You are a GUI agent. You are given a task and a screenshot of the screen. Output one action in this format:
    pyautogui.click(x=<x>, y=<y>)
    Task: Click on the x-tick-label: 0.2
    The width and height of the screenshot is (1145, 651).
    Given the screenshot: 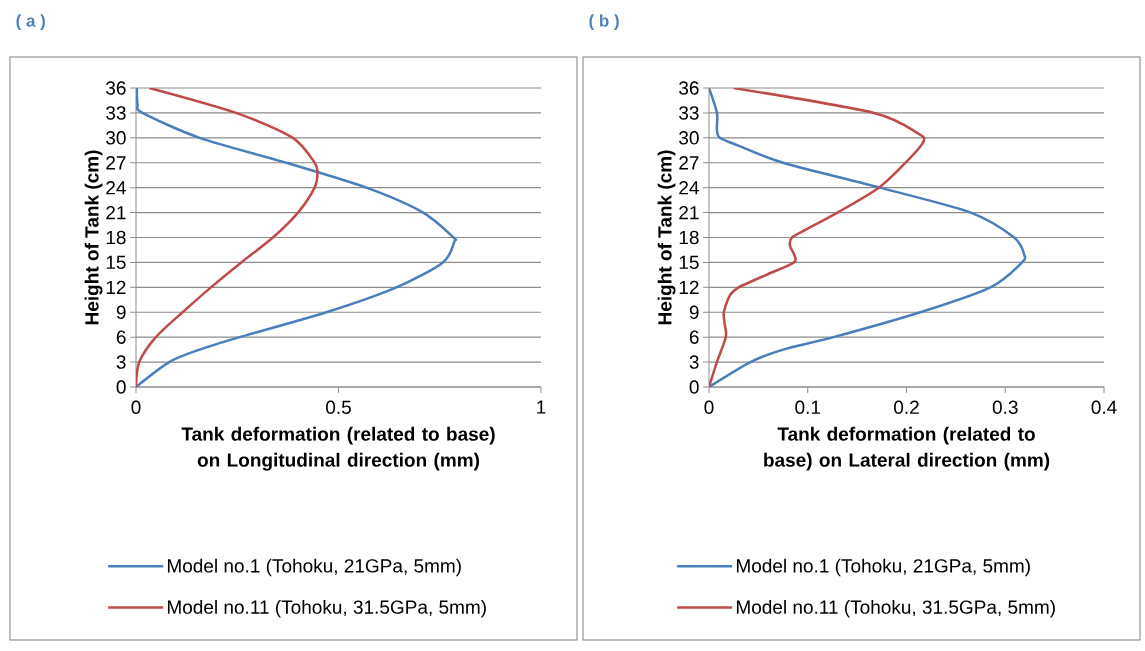 What is the action you would take?
    pyautogui.click(x=906, y=407)
    